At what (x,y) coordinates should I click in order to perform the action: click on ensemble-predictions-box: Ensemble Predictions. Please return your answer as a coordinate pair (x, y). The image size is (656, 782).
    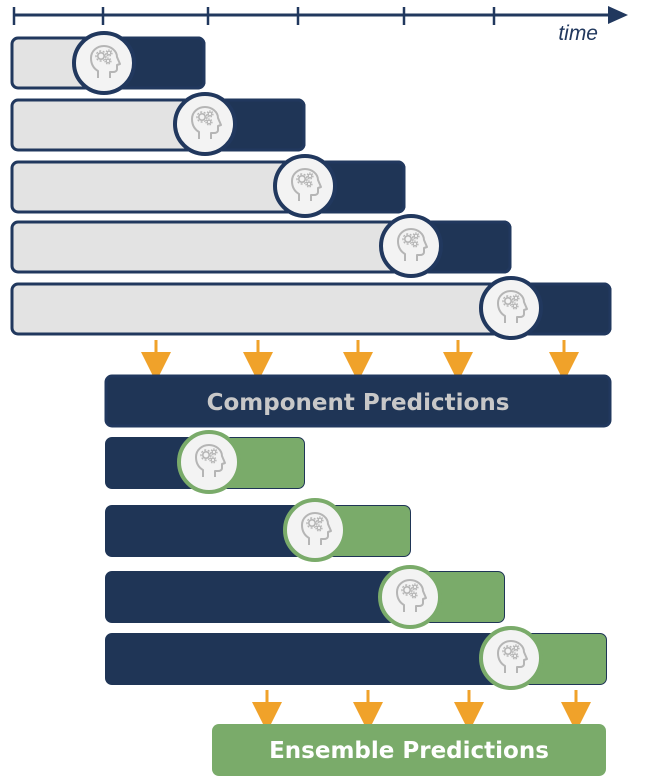
    Looking at the image, I should click on (409, 750).